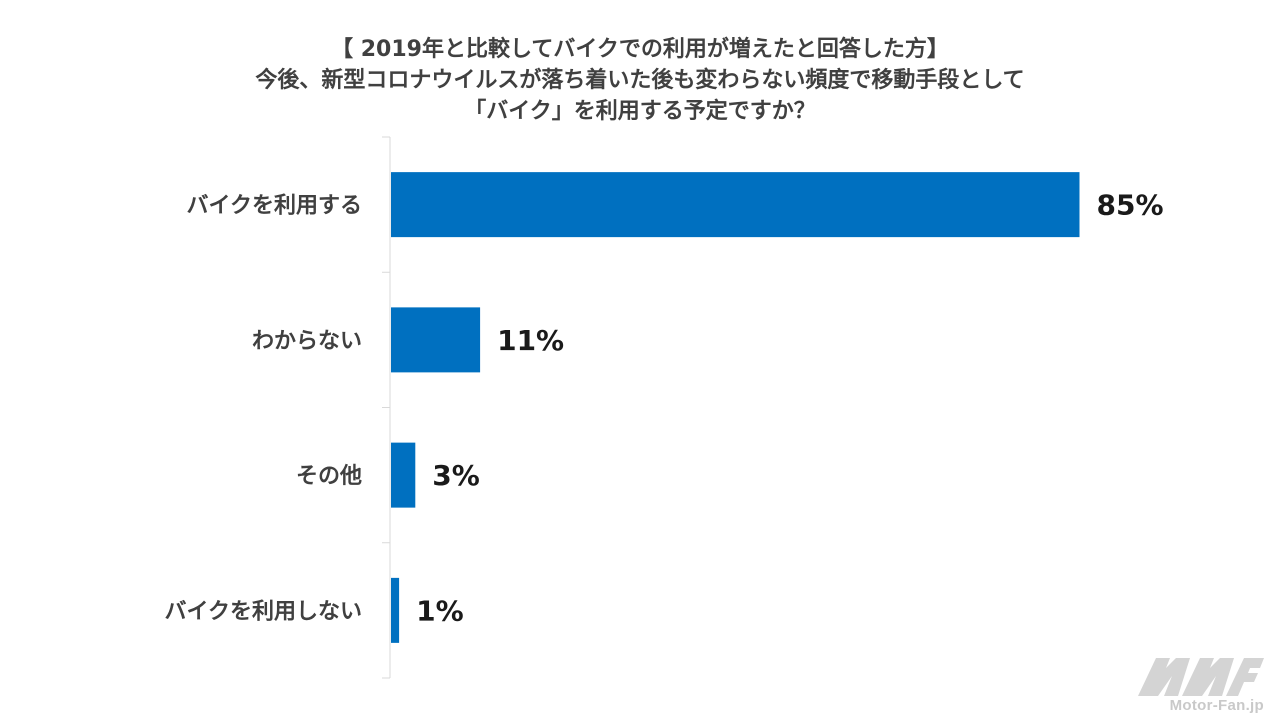 The height and width of the screenshot is (720, 1280). What do you see at coordinates (329, 476) in the screenshot?
I see `category-label: その他` at bounding box center [329, 476].